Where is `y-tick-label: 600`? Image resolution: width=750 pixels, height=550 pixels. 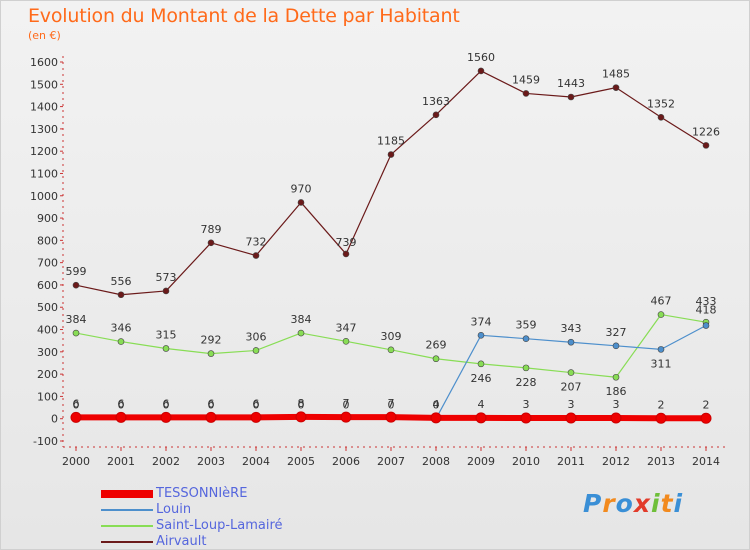 y-tick-label: 600 is located at coordinates (47, 285).